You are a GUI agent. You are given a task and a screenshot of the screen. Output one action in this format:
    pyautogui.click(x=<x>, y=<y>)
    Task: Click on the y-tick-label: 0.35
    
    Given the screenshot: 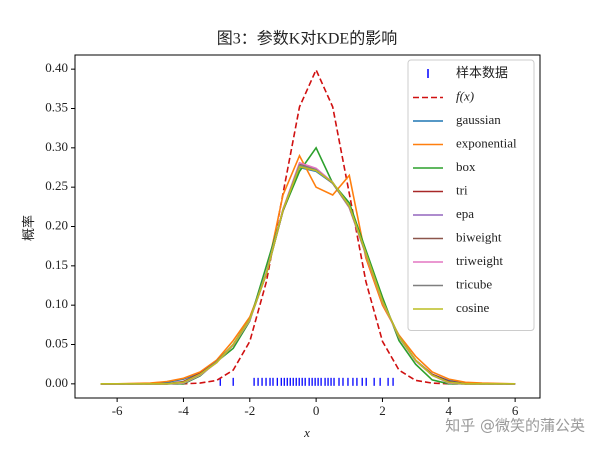 What is the action you would take?
    pyautogui.click(x=56, y=106)
    